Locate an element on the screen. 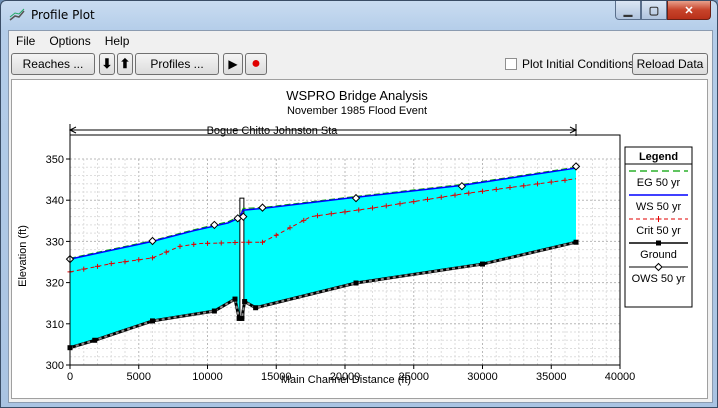 The image size is (718, 408). record-button: ● is located at coordinates (256, 64).